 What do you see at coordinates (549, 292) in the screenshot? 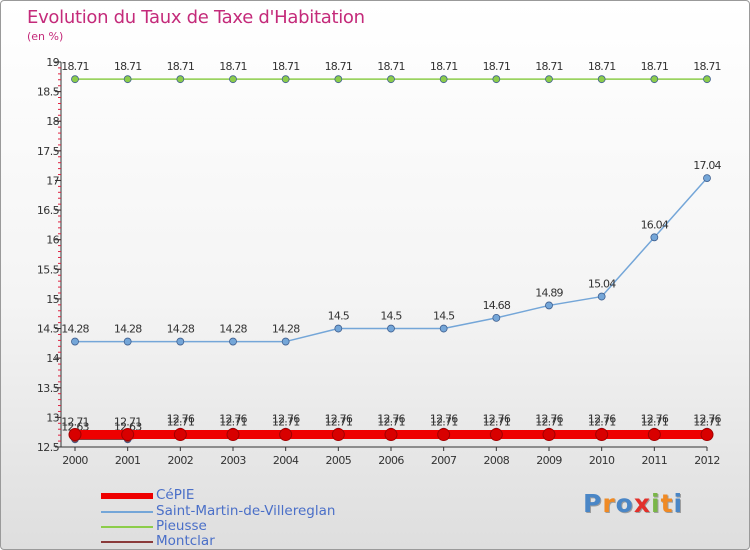
I see `data-label: 14.89` at bounding box center [549, 292].